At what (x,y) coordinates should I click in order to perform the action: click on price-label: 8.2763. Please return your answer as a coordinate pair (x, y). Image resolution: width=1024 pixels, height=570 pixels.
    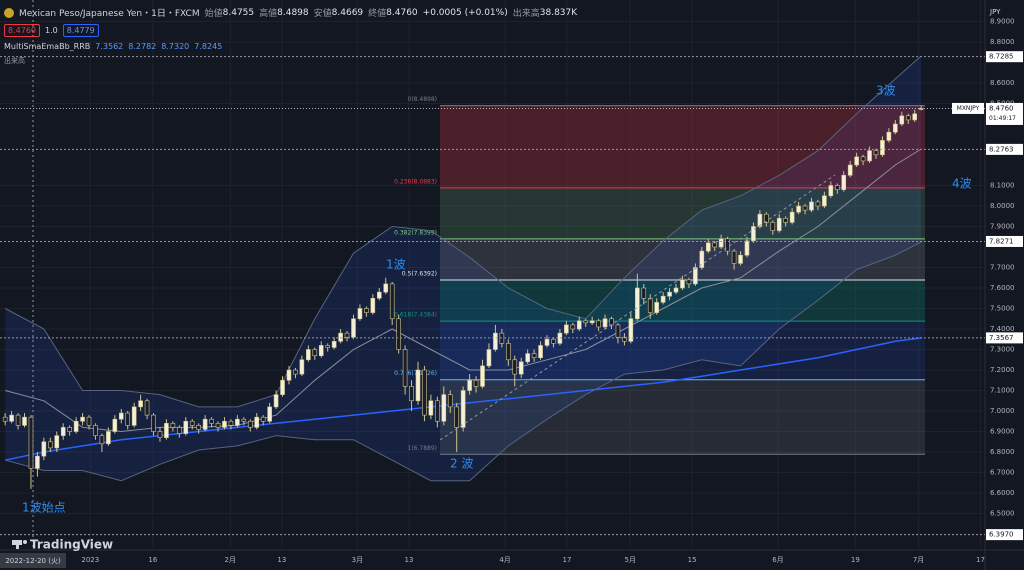
    Looking at the image, I should click on (1001, 149).